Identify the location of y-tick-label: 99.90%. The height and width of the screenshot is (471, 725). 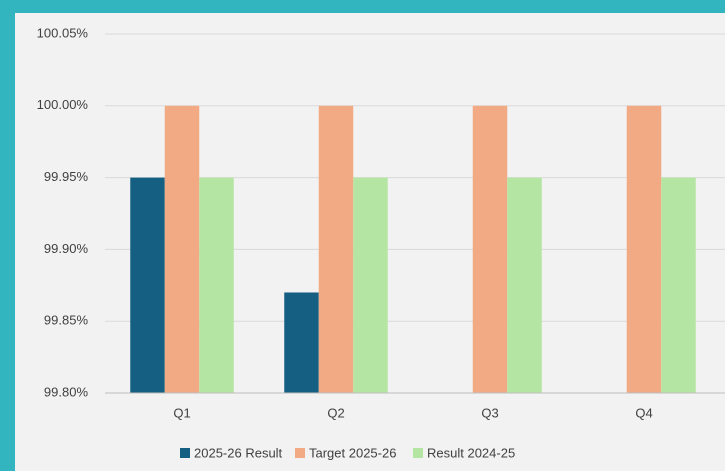
(66, 248).